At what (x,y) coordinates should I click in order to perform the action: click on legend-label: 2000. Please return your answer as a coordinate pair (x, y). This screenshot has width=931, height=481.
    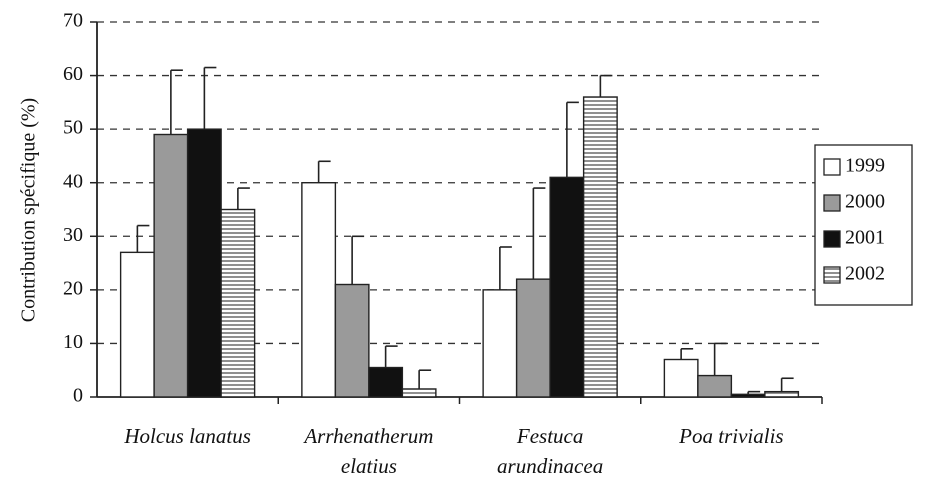
    Looking at the image, I should click on (865, 202).